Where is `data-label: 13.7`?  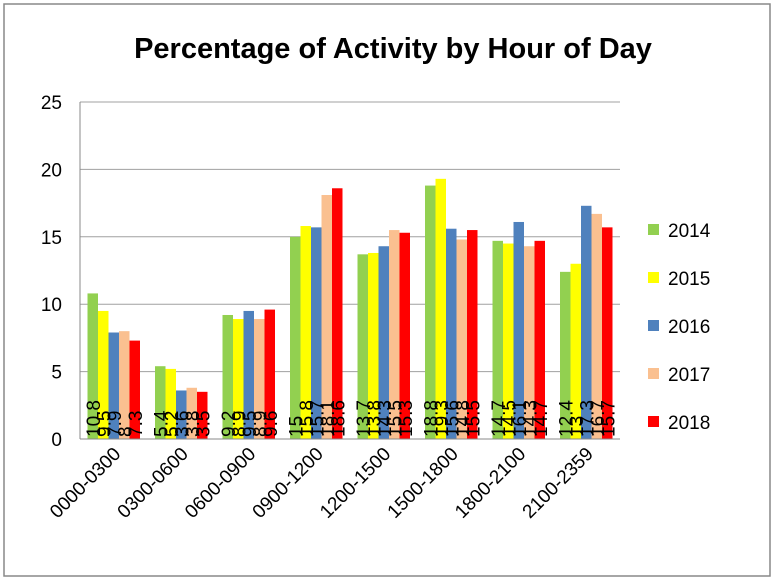 data-label: 13.7 is located at coordinates (364, 418).